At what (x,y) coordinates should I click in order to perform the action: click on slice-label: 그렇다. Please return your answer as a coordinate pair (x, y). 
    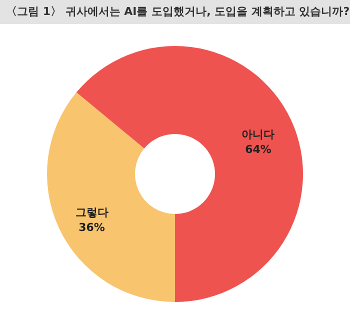
    Looking at the image, I should click on (91, 213).